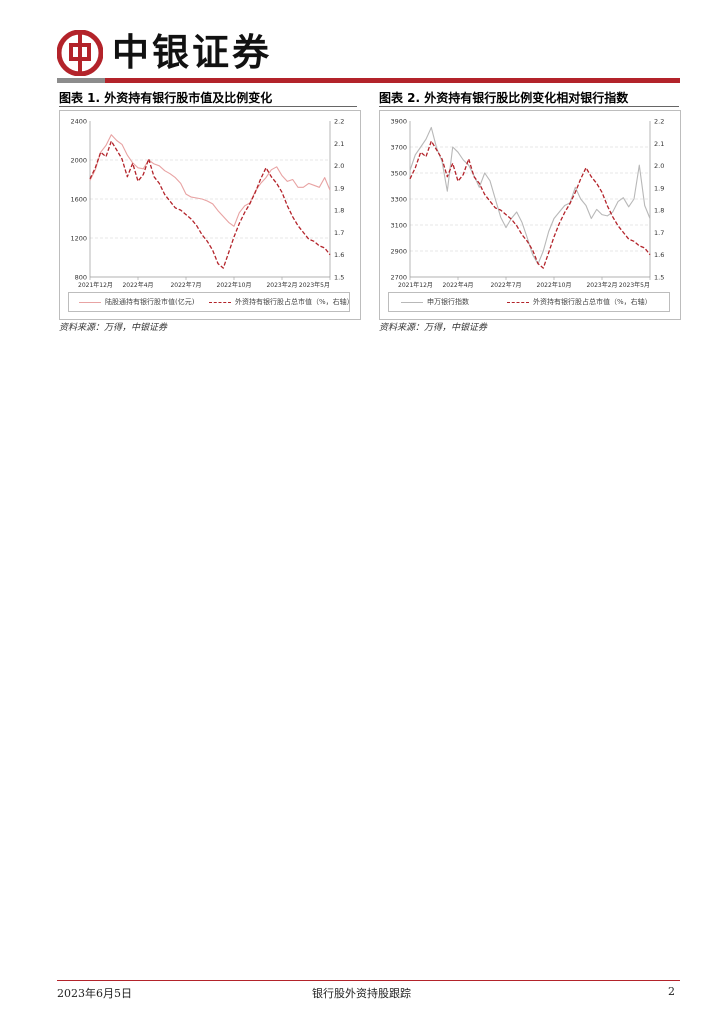 The height and width of the screenshot is (1024, 724). I want to click on footer-report-title: 银行股外资持股跟踪, so click(361, 993).